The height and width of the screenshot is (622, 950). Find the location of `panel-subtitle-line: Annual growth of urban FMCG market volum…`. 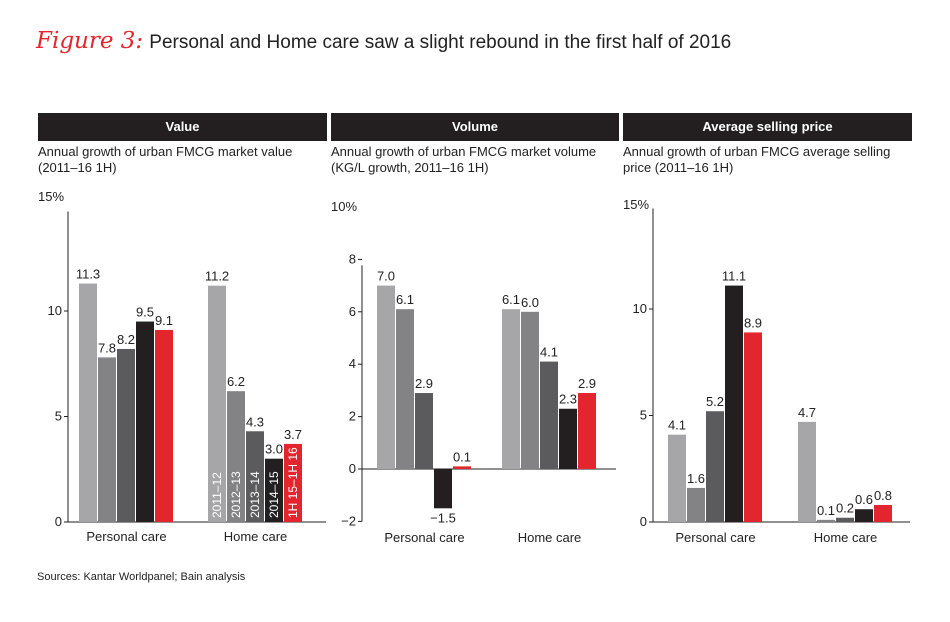

panel-subtitle-line: Annual growth of urban FMCG market volum… is located at coordinates (464, 151).